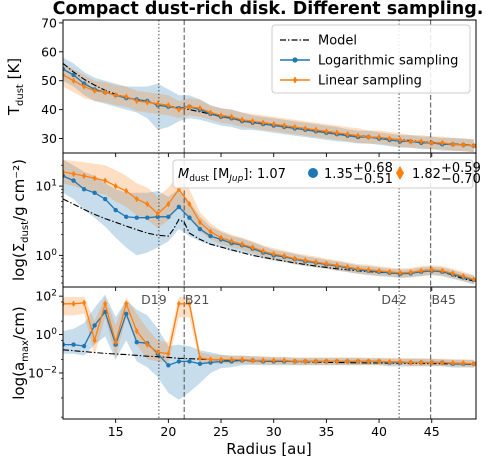 This screenshot has width=489, height=459. Describe the element at coordinates (373, 179) in the screenshot. I see `mass-legend-log-down: −0.51` at that location.